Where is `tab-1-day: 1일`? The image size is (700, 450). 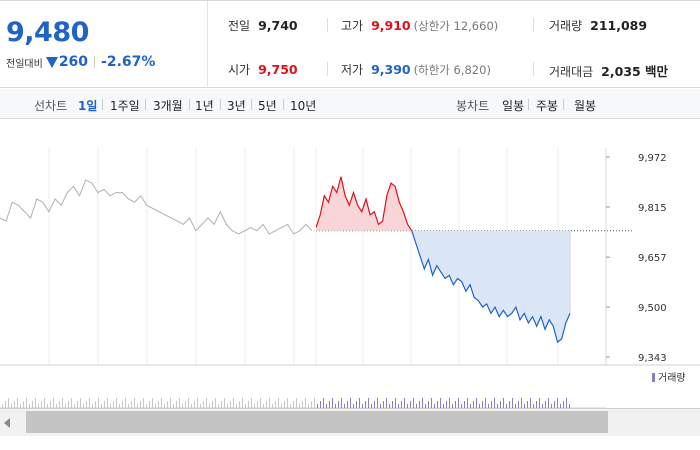
tab-1-day: 1일 is located at coordinates (88, 106).